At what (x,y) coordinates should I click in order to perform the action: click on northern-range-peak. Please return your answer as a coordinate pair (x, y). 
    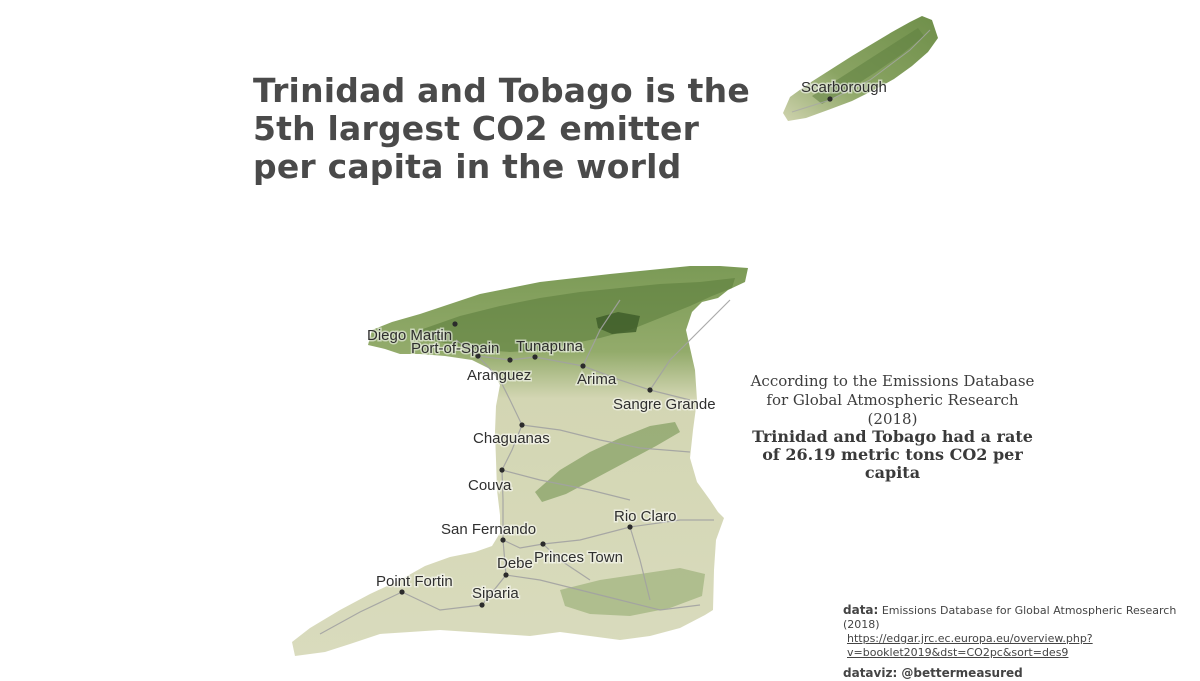
    Looking at the image, I should click on (618, 323).